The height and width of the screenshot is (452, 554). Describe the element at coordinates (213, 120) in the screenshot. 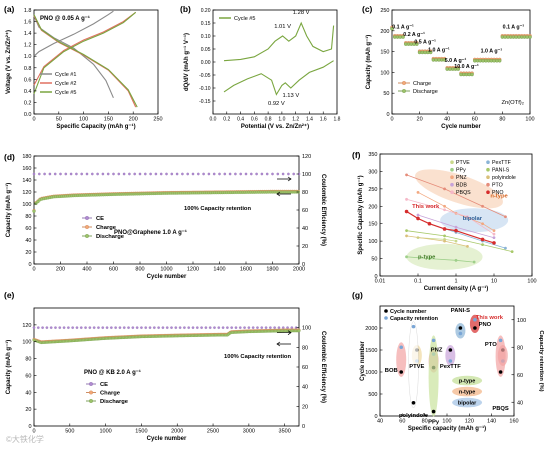

I see `x-tick-label: 0.0` at that location.